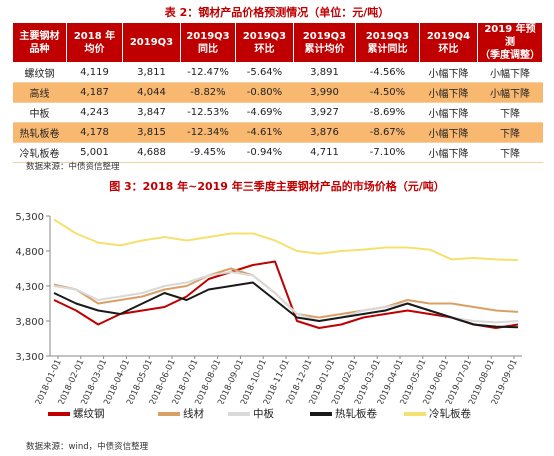 This screenshot has height=456, width=554. I want to click on cell: 4,243, so click(94, 112).